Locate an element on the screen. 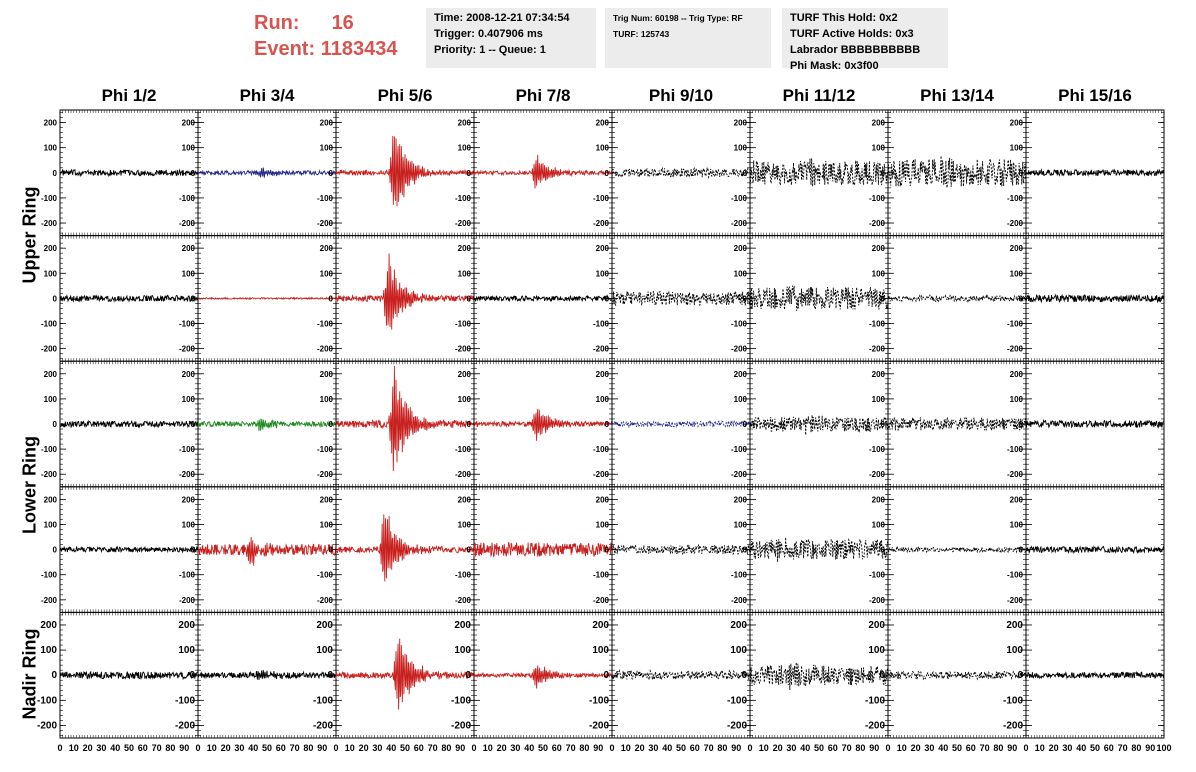 This screenshot has height=772, width=1196. waveform-r2-c2 is located at coordinates (405, 418).